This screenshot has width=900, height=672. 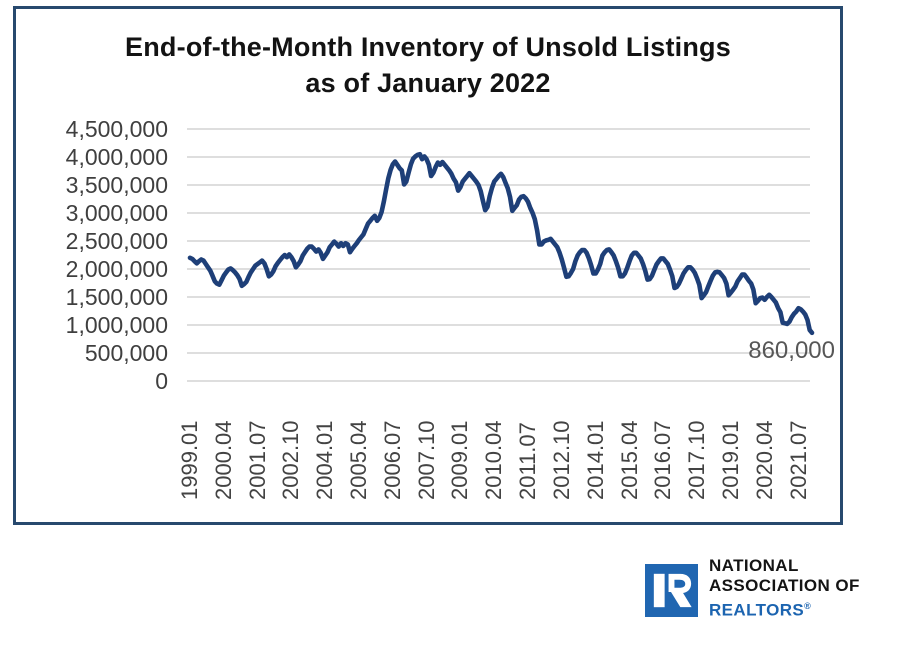 I want to click on nar-logo-text: NATIONAL ASSOCIATION OF REALTORS®, so click(x=799, y=588).